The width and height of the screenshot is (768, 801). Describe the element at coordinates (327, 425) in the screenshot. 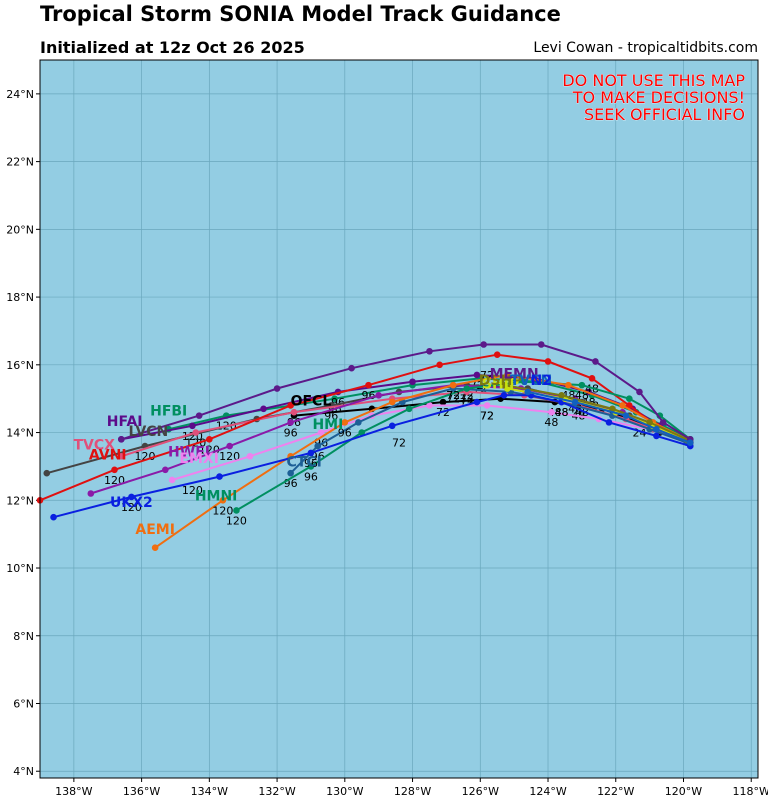

I see `model-label-hmi: HMI` at that location.